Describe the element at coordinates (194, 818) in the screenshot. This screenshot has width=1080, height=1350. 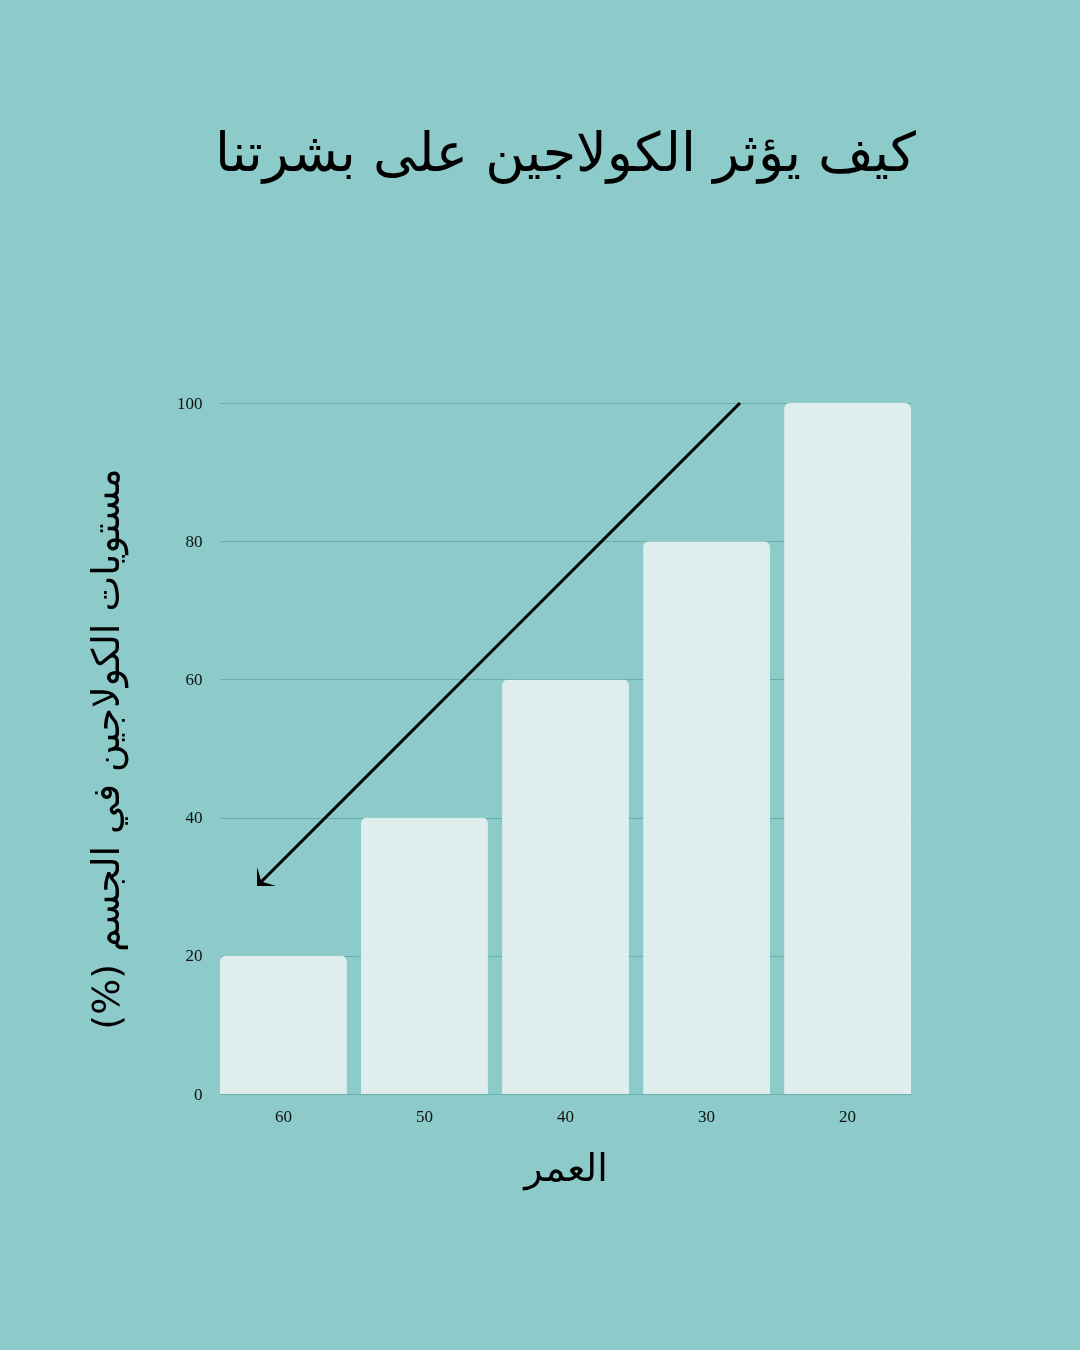
I see `y-tick-label: 40` at that location.